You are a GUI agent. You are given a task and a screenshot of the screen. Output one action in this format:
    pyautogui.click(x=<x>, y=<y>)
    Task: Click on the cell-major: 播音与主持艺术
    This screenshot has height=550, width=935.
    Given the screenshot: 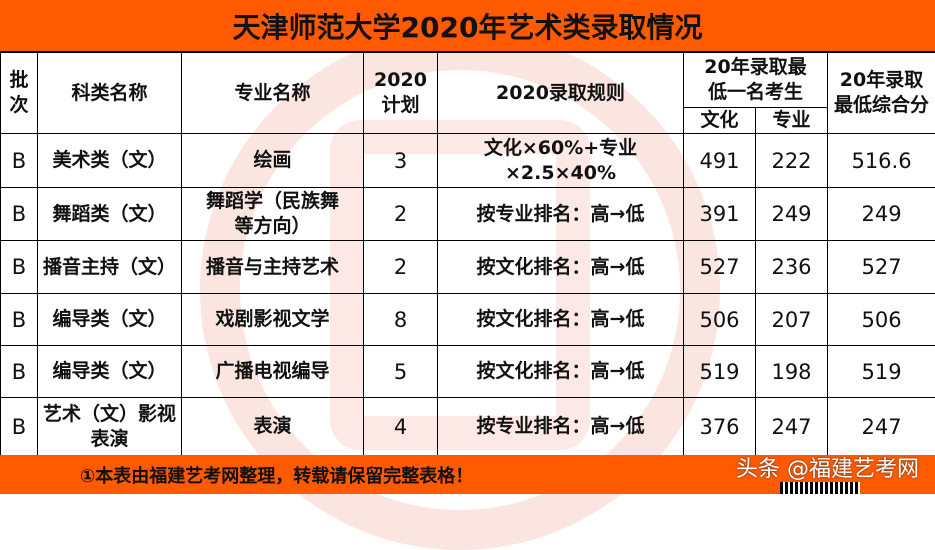 What is the action you would take?
    pyautogui.click(x=273, y=267)
    